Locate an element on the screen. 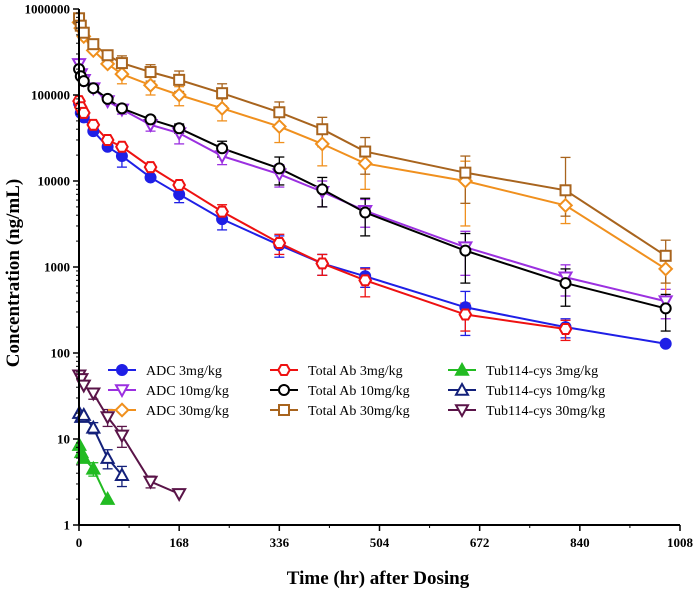  legend-label: Tub114-cys 3mg/kg is located at coordinates (542, 371).